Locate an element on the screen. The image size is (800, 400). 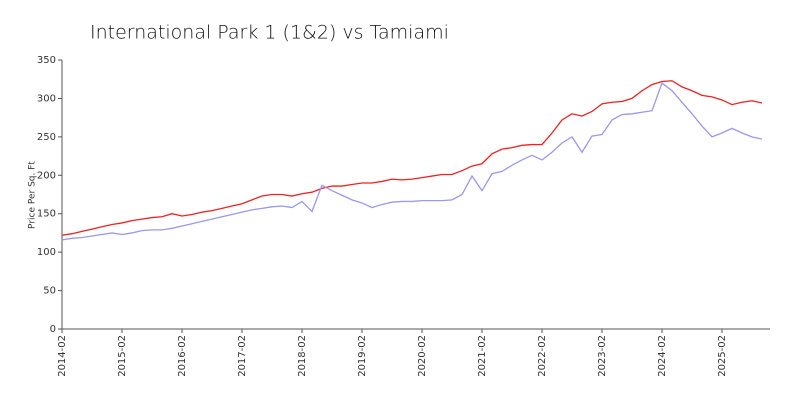
x-tick-label: 2022-02 is located at coordinates (542, 356).